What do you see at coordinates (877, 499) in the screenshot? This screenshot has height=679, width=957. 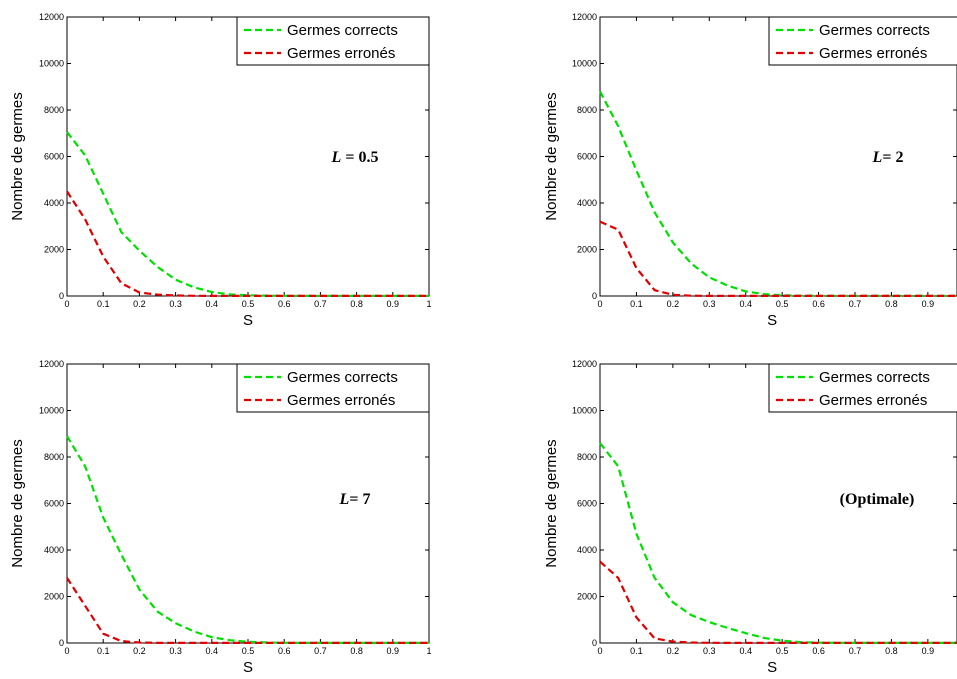 I see `annotation-text: (Optimale)` at bounding box center [877, 499].